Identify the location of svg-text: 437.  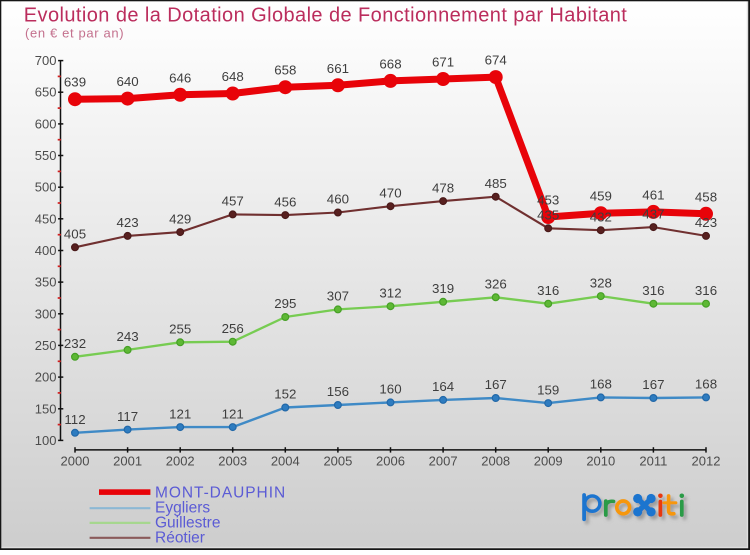
(653, 213).